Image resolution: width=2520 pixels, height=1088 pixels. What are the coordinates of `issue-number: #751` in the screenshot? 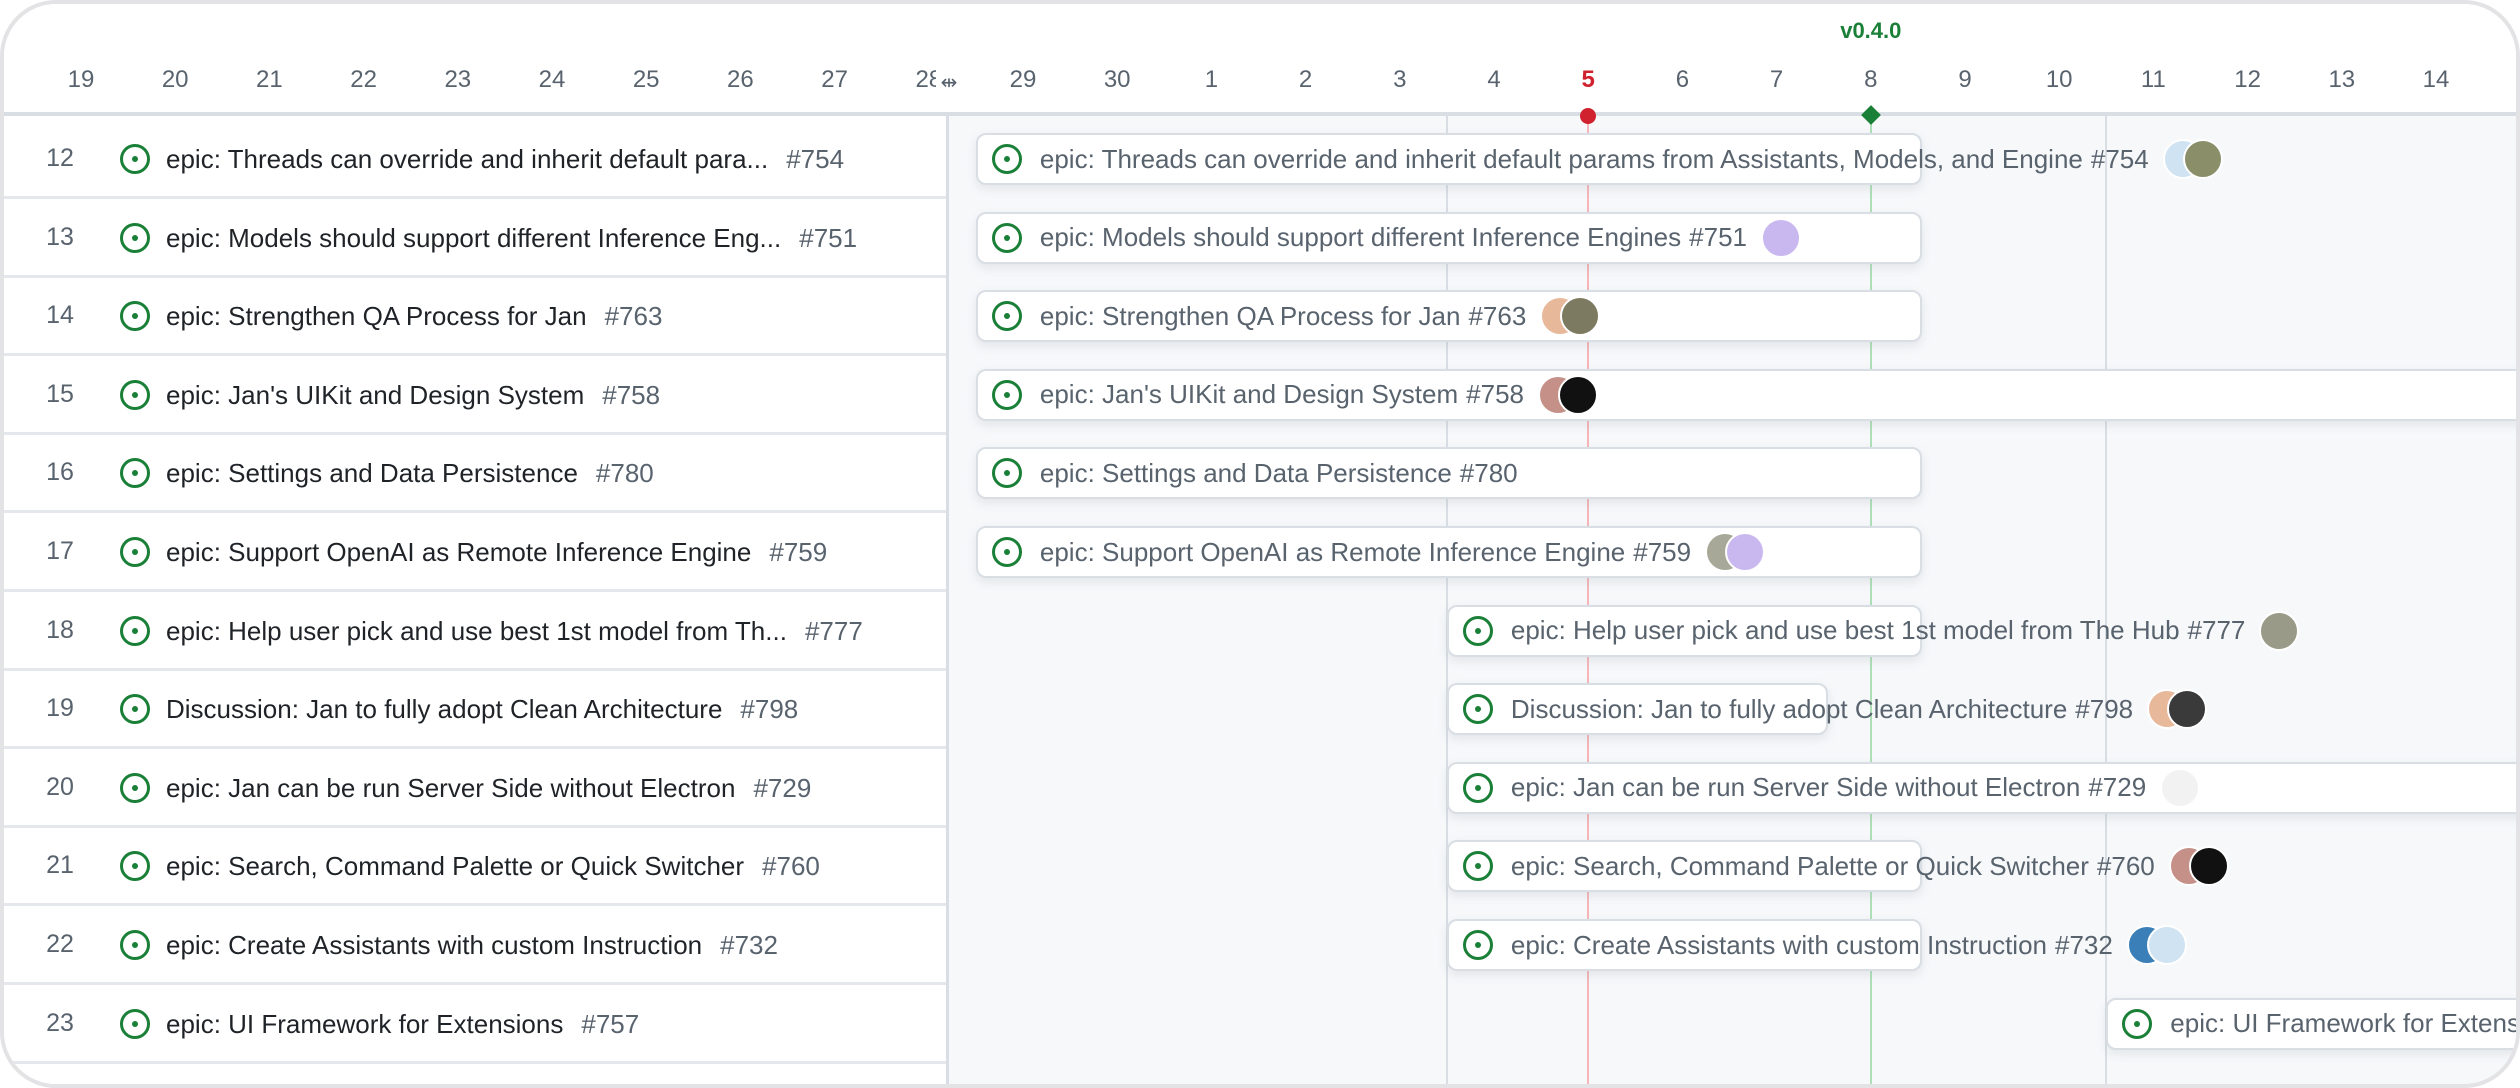 It's located at (828, 237).